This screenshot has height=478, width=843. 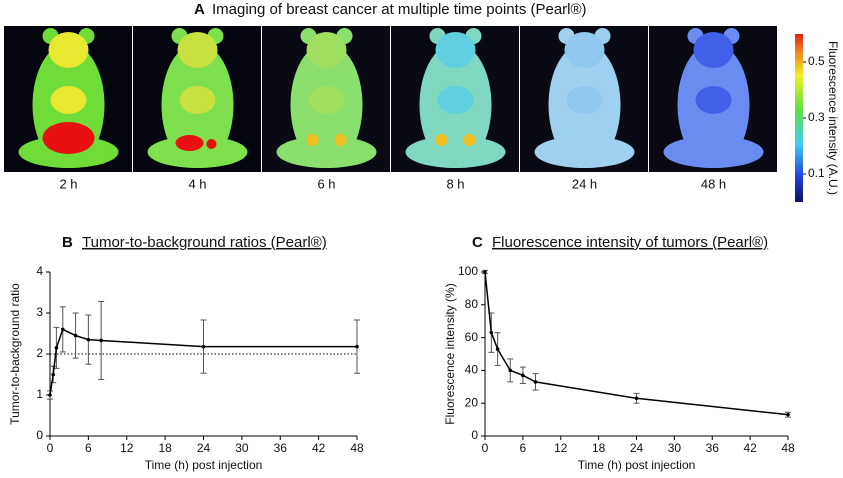 I want to click on time-label: 24 h, so click(x=584, y=183).